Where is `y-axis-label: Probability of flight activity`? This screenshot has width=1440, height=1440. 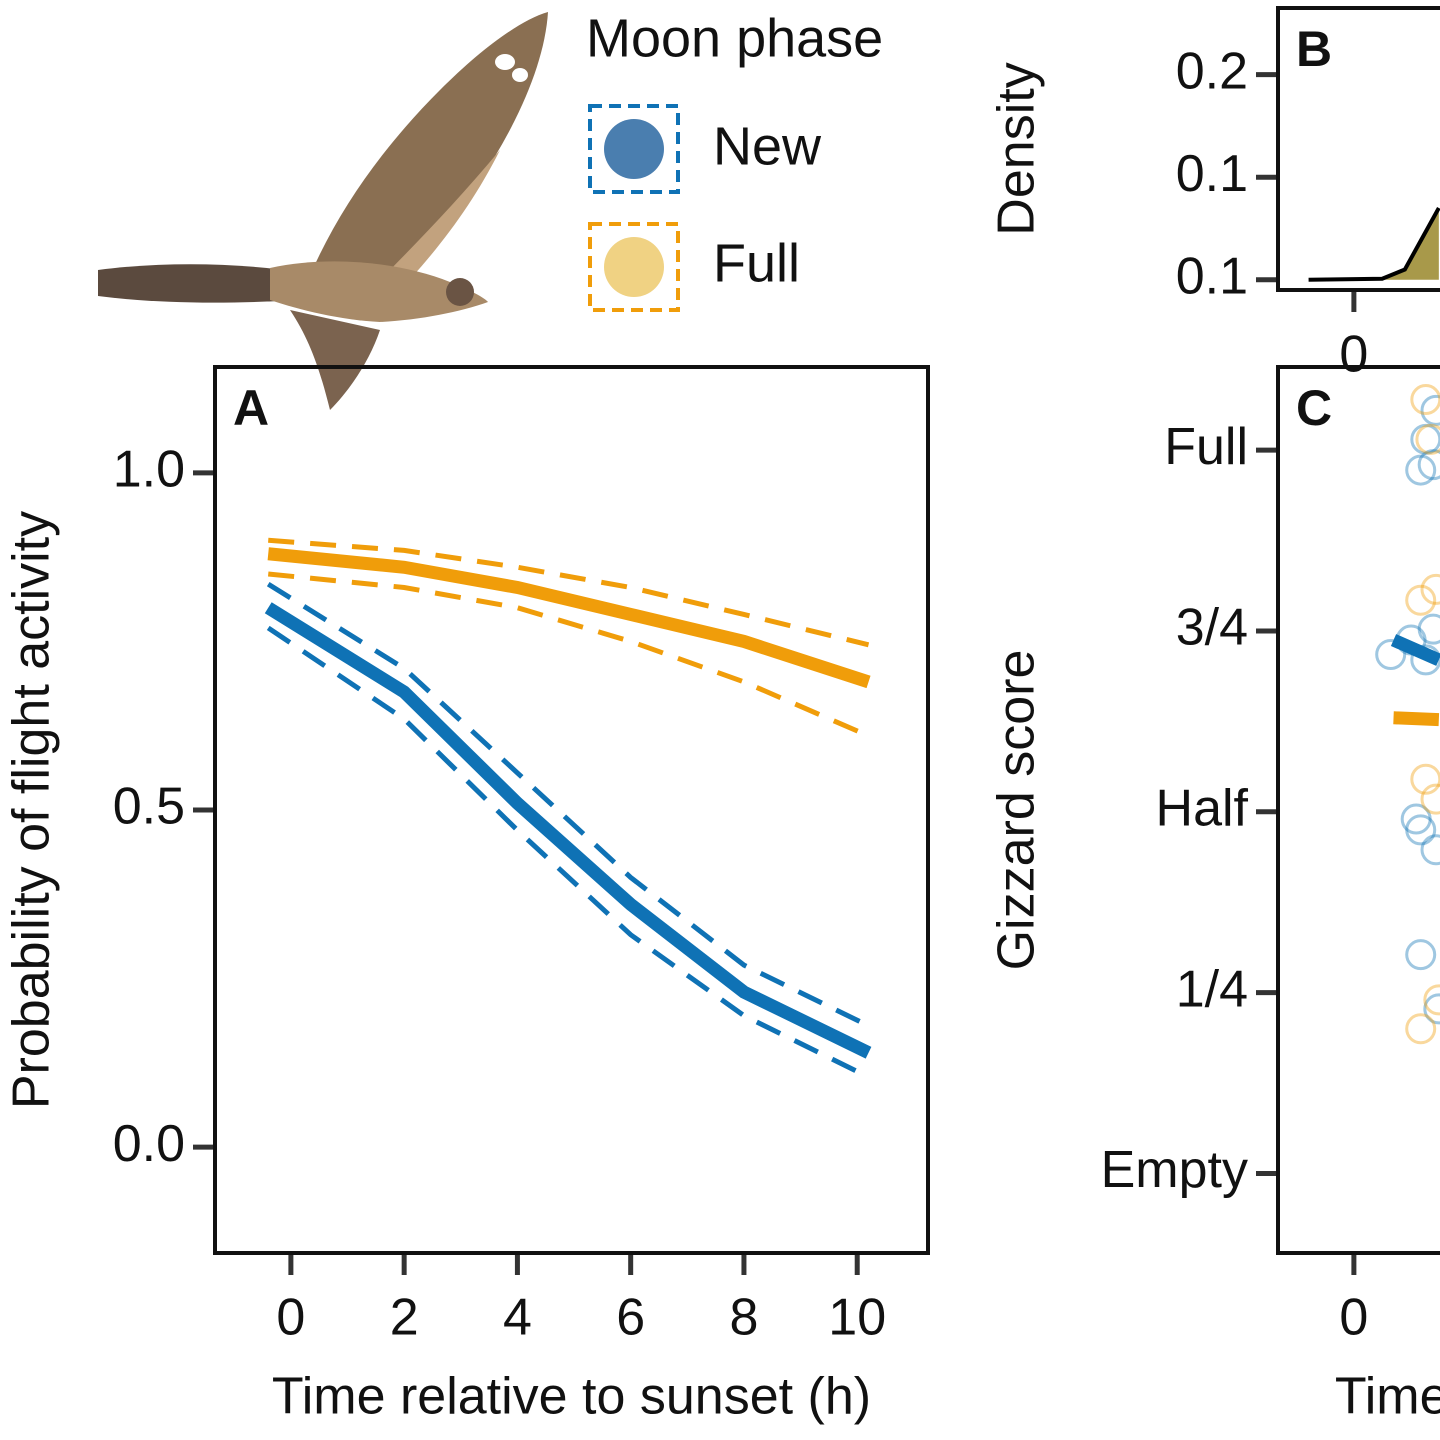
y-axis-label: Probability of flight activity is located at coordinates (32, 810).